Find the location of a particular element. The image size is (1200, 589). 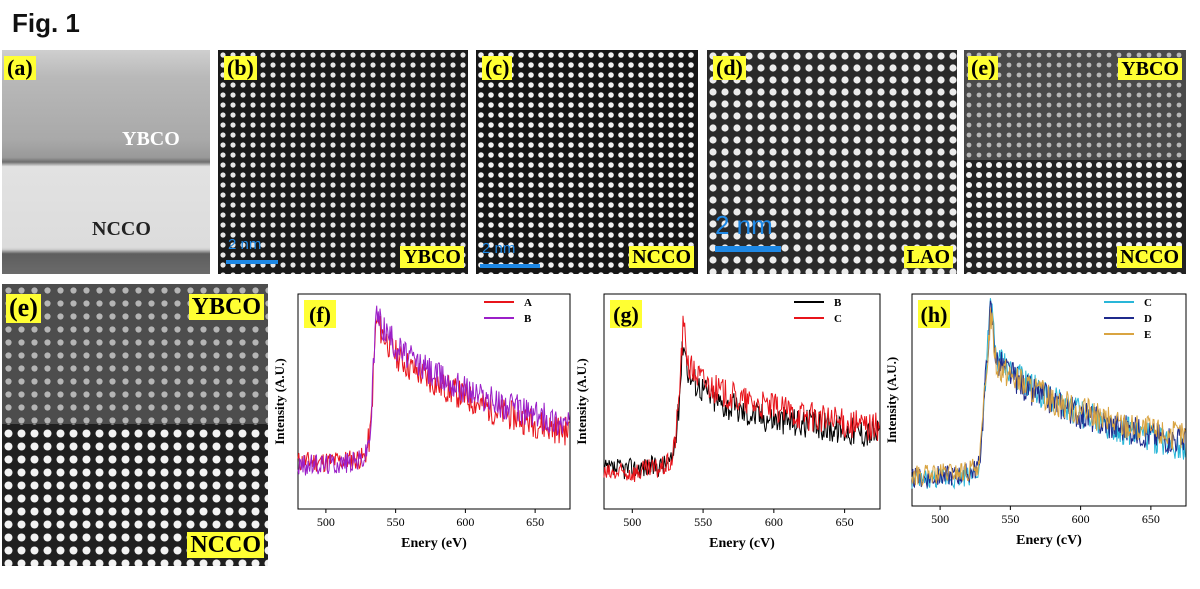

legend-label-E: E is located at coordinates (1147, 335).